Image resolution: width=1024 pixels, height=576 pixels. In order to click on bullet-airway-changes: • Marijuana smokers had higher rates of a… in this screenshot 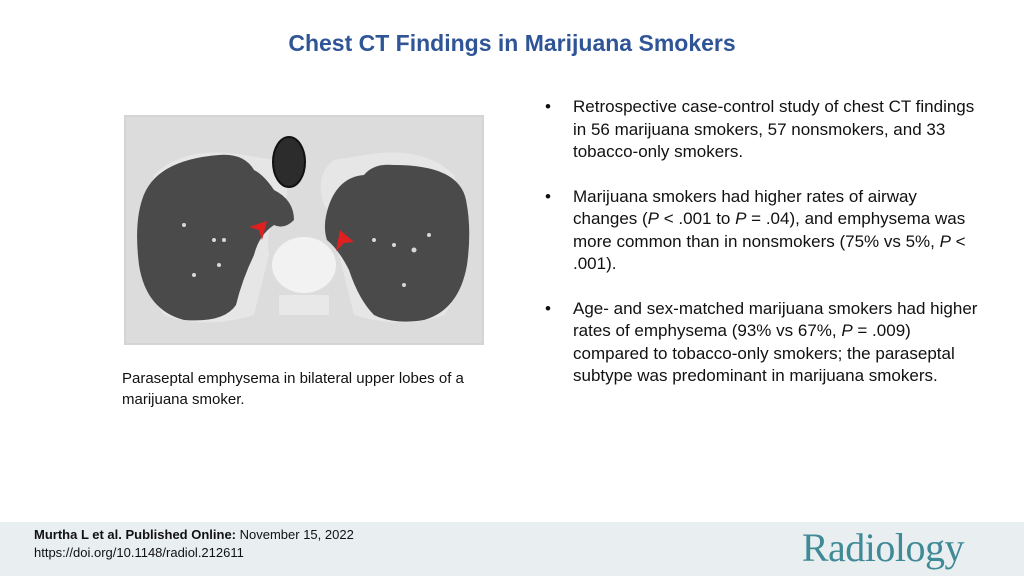, I will do `click(755, 230)`.